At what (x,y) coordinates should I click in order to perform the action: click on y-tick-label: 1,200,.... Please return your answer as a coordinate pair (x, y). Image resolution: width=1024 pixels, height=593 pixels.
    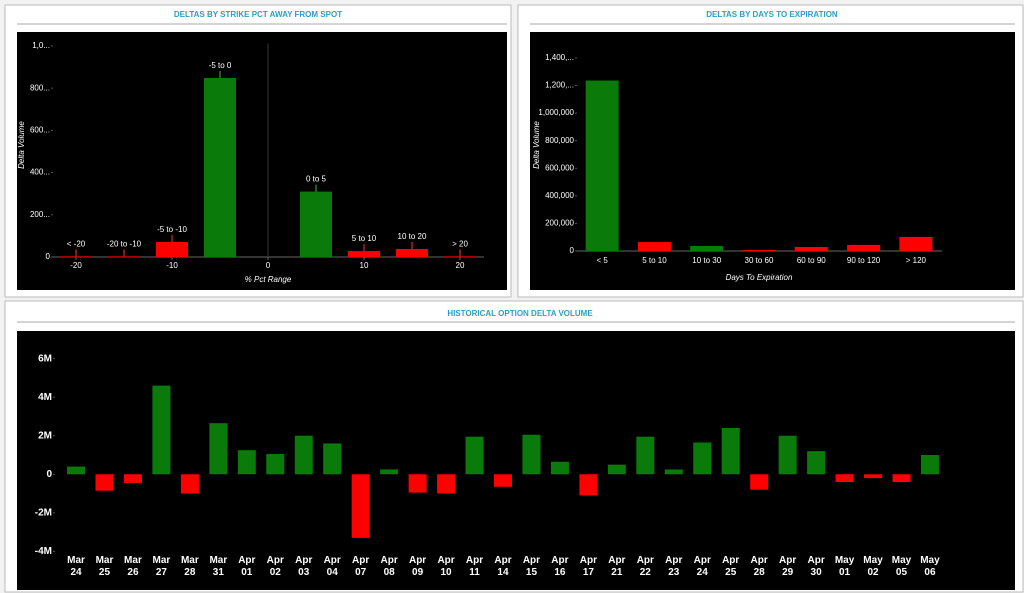
    Looking at the image, I should click on (559, 85).